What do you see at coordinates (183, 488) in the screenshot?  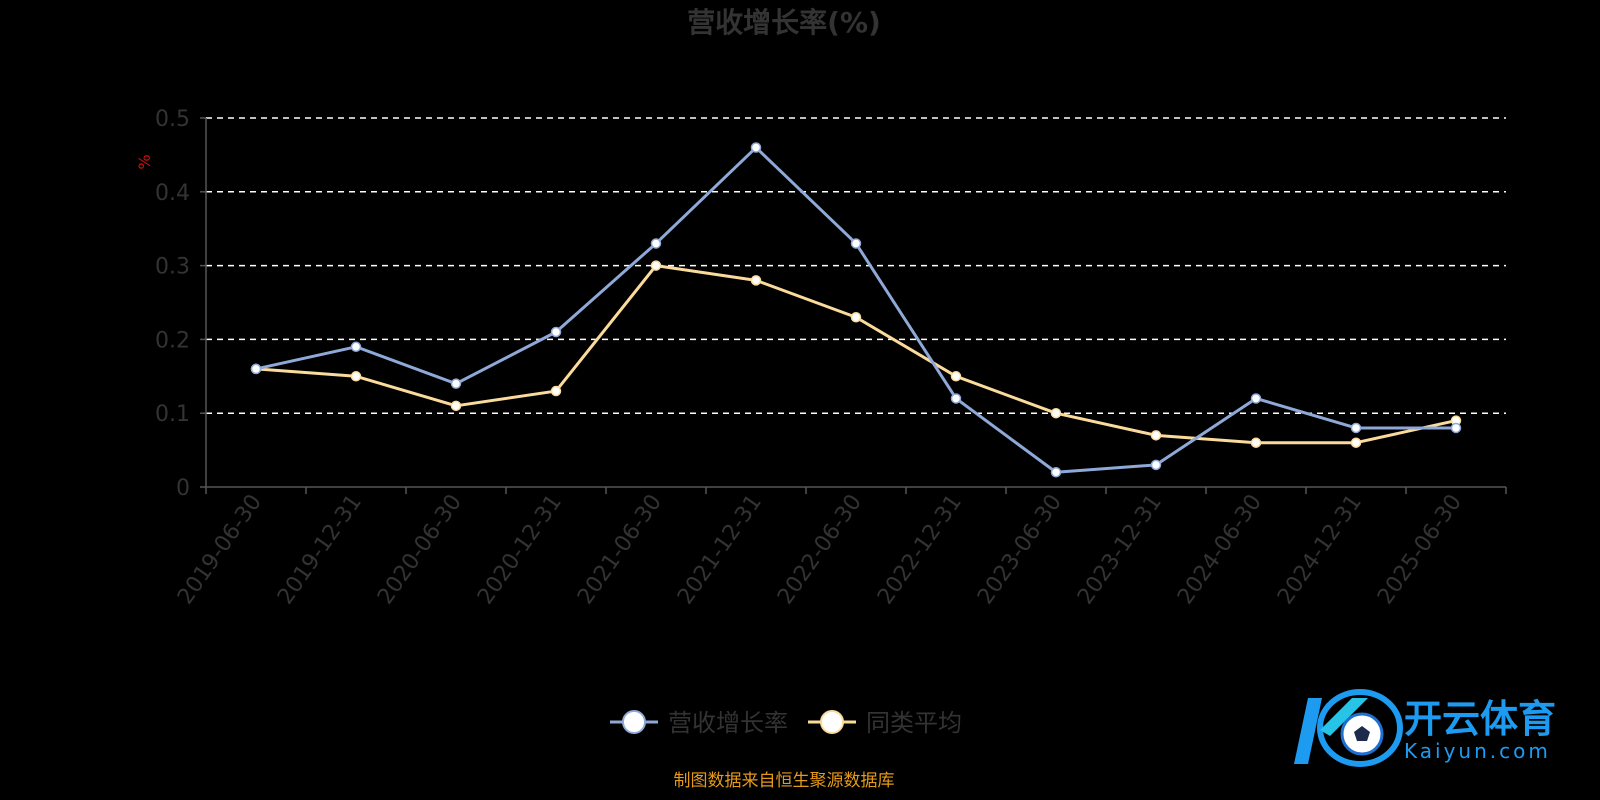 I see `y-tick-label: 0` at bounding box center [183, 488].